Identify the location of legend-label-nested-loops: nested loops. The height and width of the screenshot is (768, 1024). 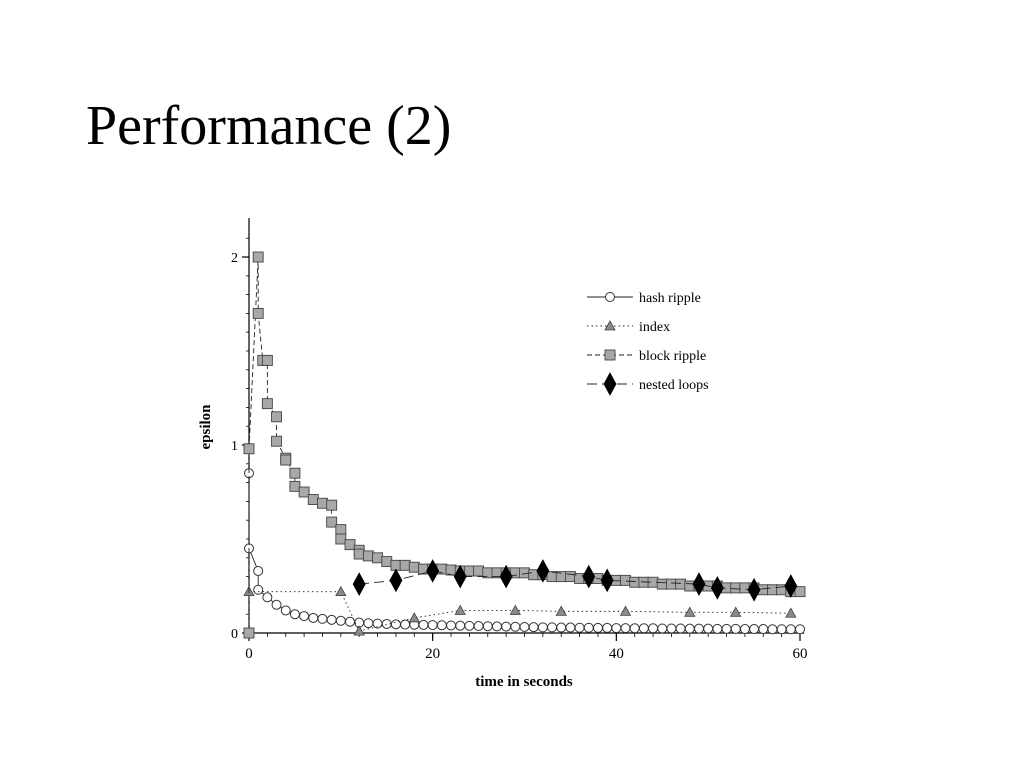
(674, 385).